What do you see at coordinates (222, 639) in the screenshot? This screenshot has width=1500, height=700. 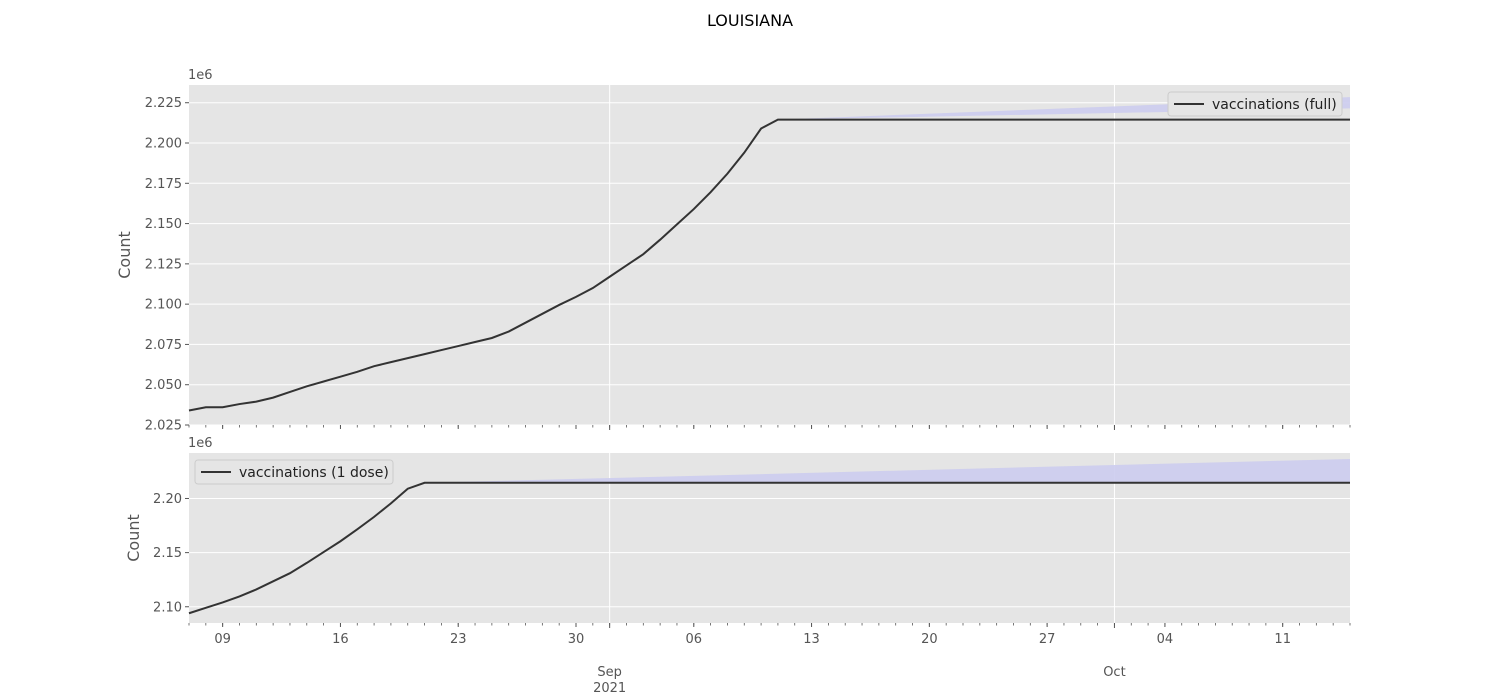 I see `x-tick-label: 09` at bounding box center [222, 639].